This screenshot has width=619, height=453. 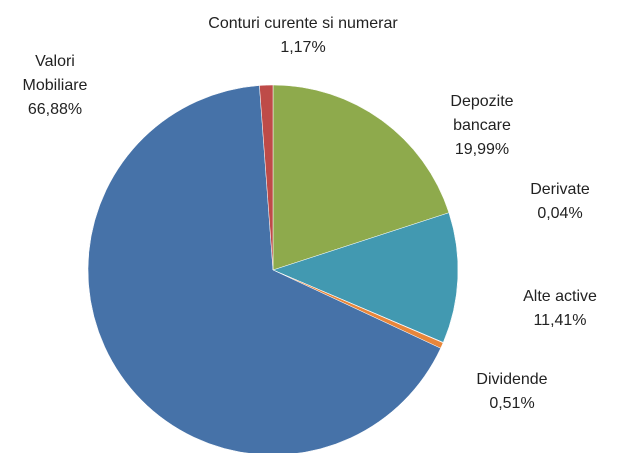 I want to click on slice-label: Conturi curente si numerar 1,17%, so click(x=303, y=36).